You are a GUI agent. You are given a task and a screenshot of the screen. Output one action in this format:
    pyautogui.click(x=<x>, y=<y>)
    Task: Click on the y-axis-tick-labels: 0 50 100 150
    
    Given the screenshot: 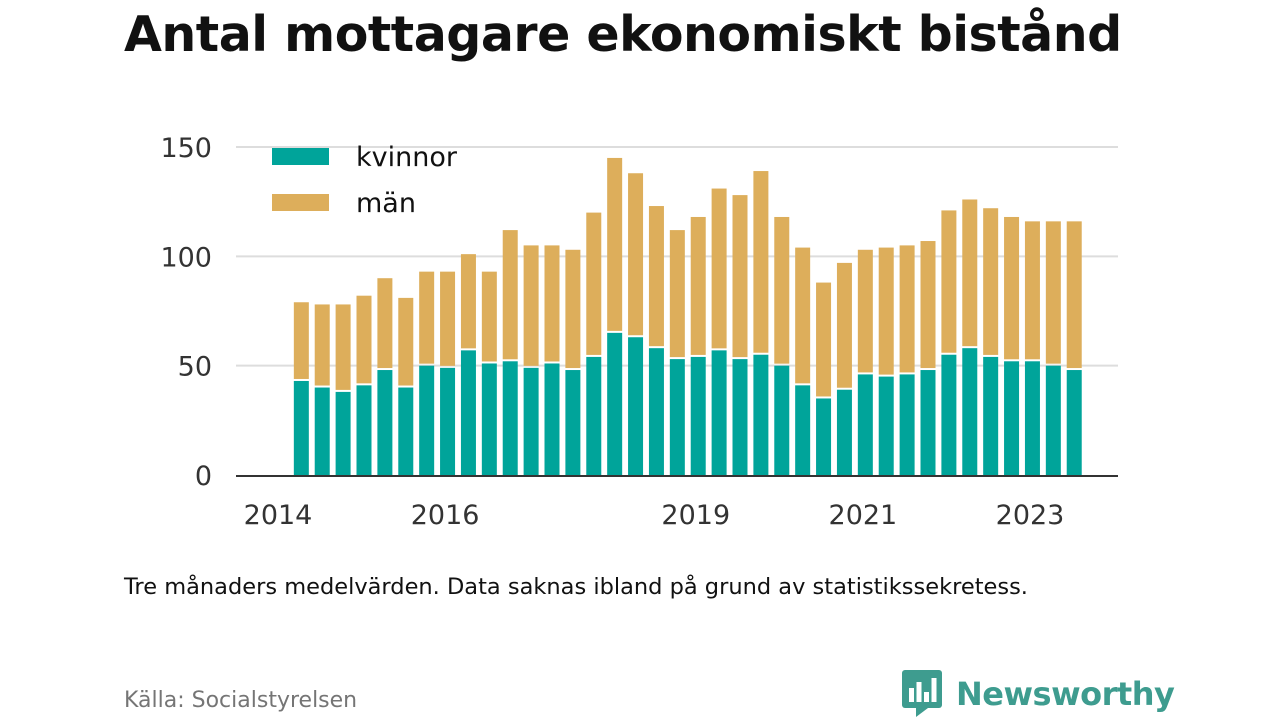 What is the action you would take?
    pyautogui.click(x=186, y=312)
    